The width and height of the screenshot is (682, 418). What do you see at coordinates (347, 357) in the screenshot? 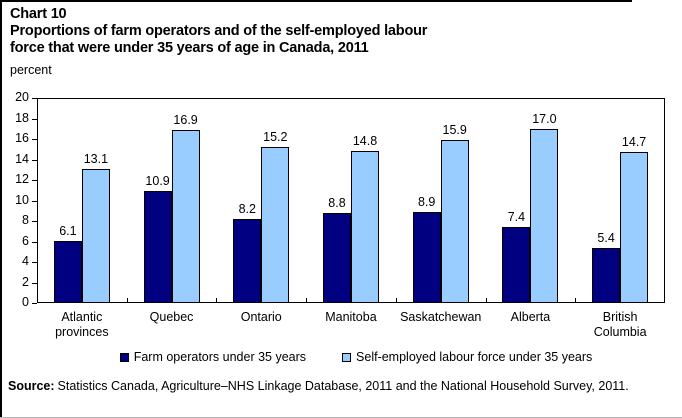
I see `self-employed-swatch` at bounding box center [347, 357].